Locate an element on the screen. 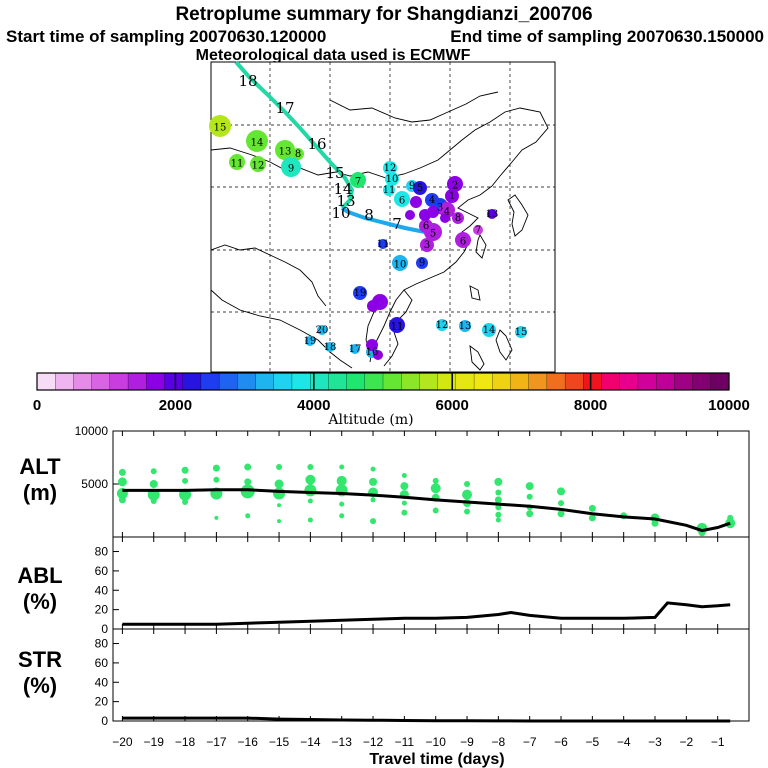 The image size is (768, 768). abl-ticks: 0 20 40 60 80 is located at coordinates (407, 586).